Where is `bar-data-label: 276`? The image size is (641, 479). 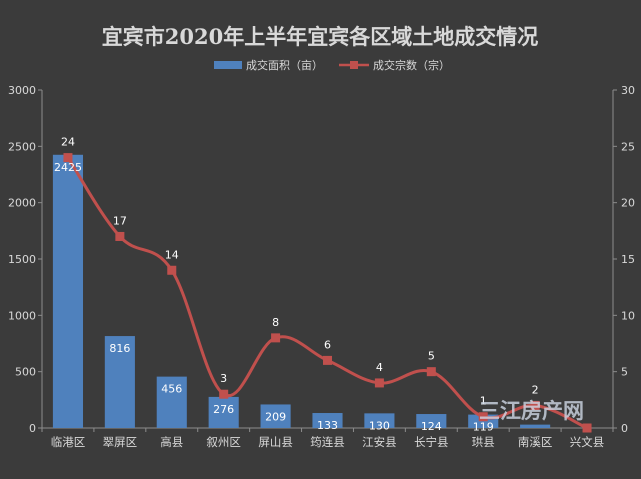 bar-data-label: 276 is located at coordinates (223, 409).